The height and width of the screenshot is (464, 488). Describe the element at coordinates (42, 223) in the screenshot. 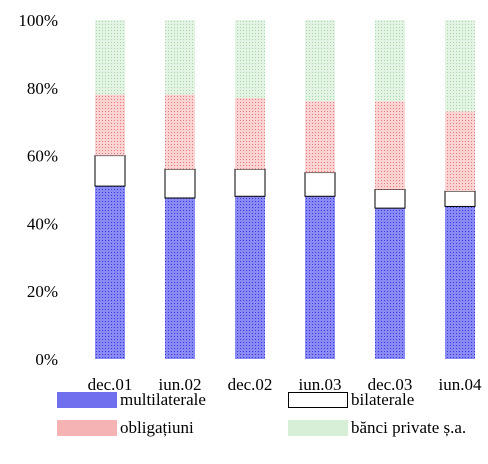

I see `y-tick-label: 40%` at that location.